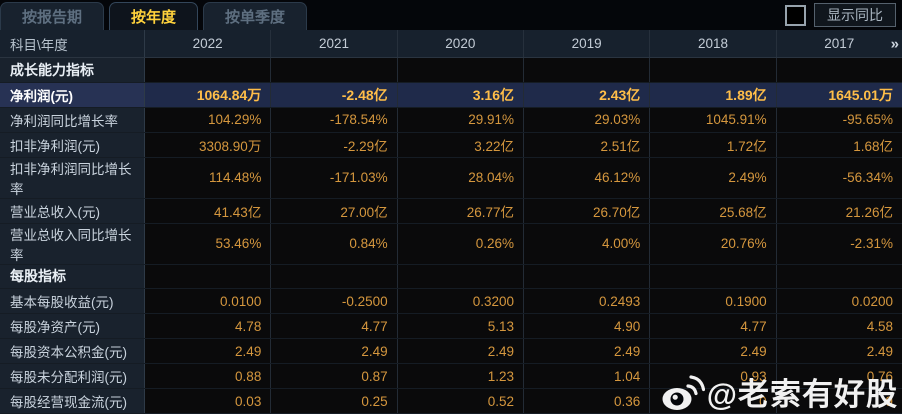 This screenshot has height=414, width=902. I want to click on section-row: 每股指标, so click(451, 277).